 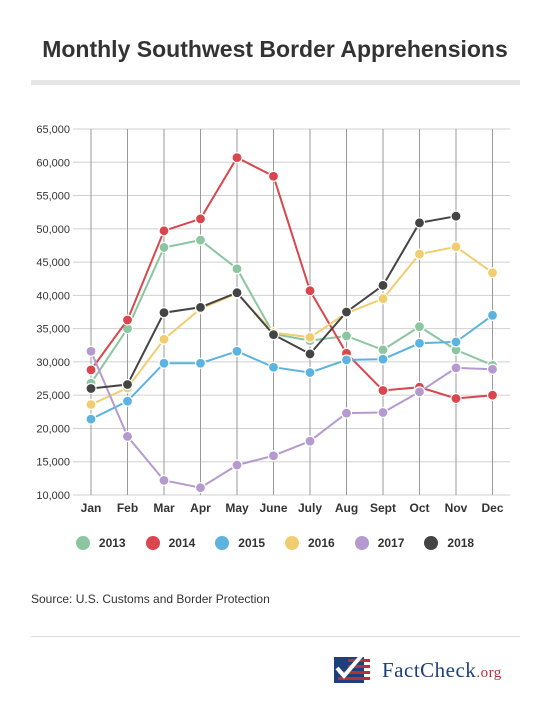 I want to click on y-tick-label: 20,000, so click(x=53, y=429).